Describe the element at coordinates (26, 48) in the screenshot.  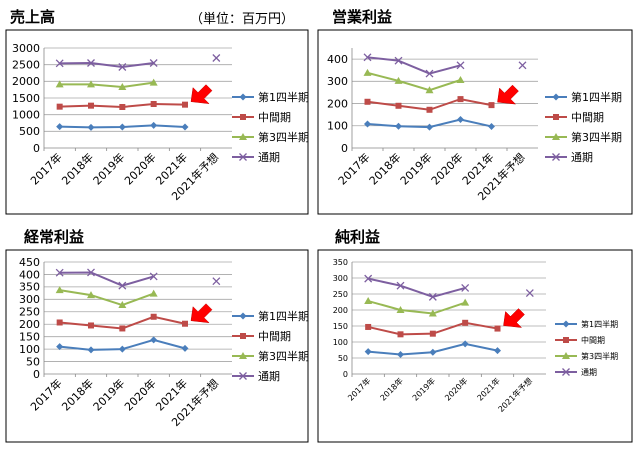
I see `y-tick-label: 3000` at that location.